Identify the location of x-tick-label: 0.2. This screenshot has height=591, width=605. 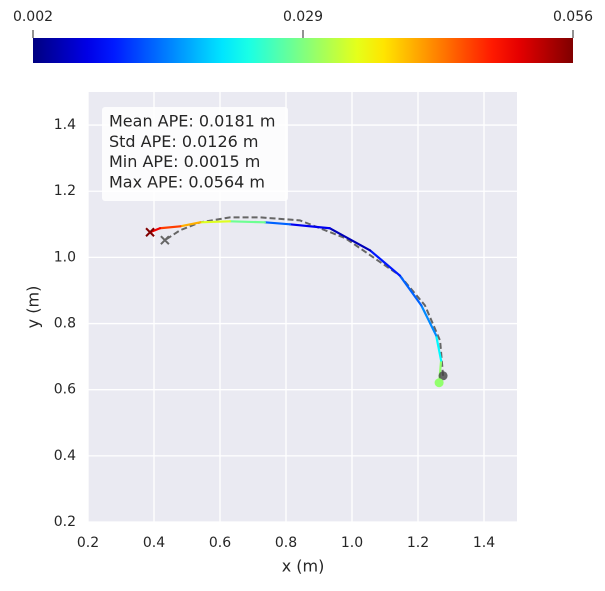
(88, 543).